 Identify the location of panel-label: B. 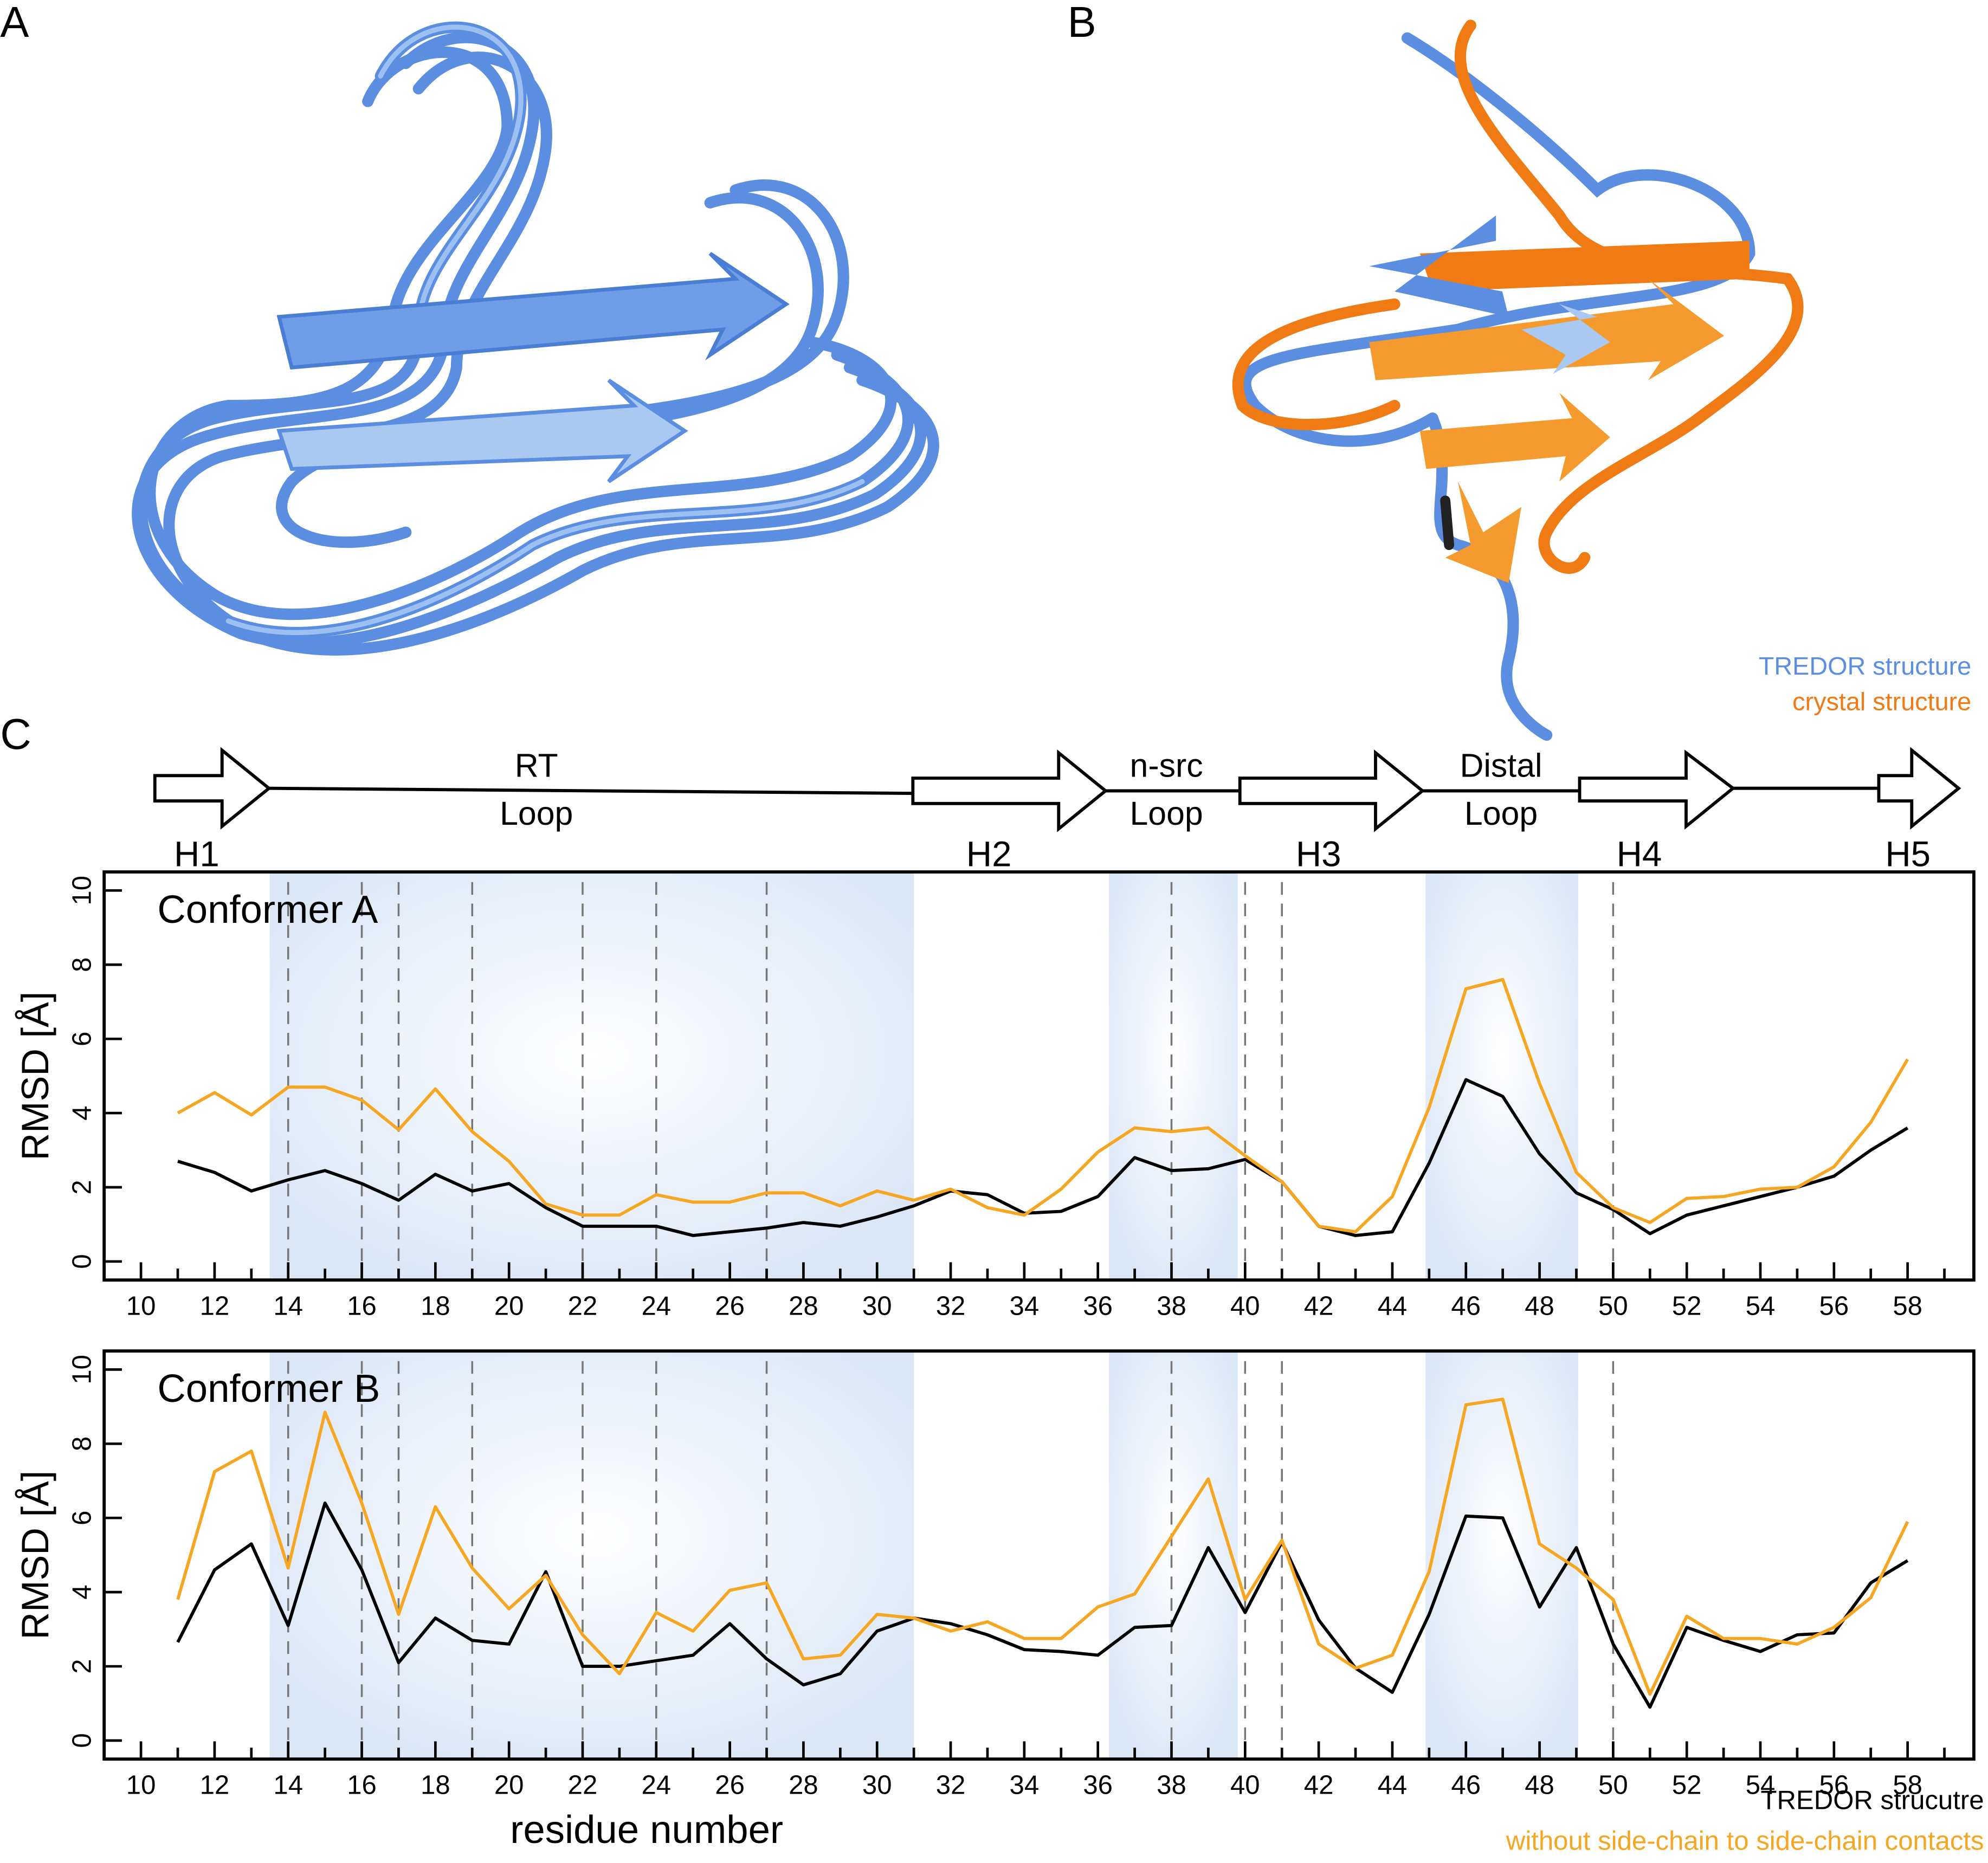
(1082, 23).